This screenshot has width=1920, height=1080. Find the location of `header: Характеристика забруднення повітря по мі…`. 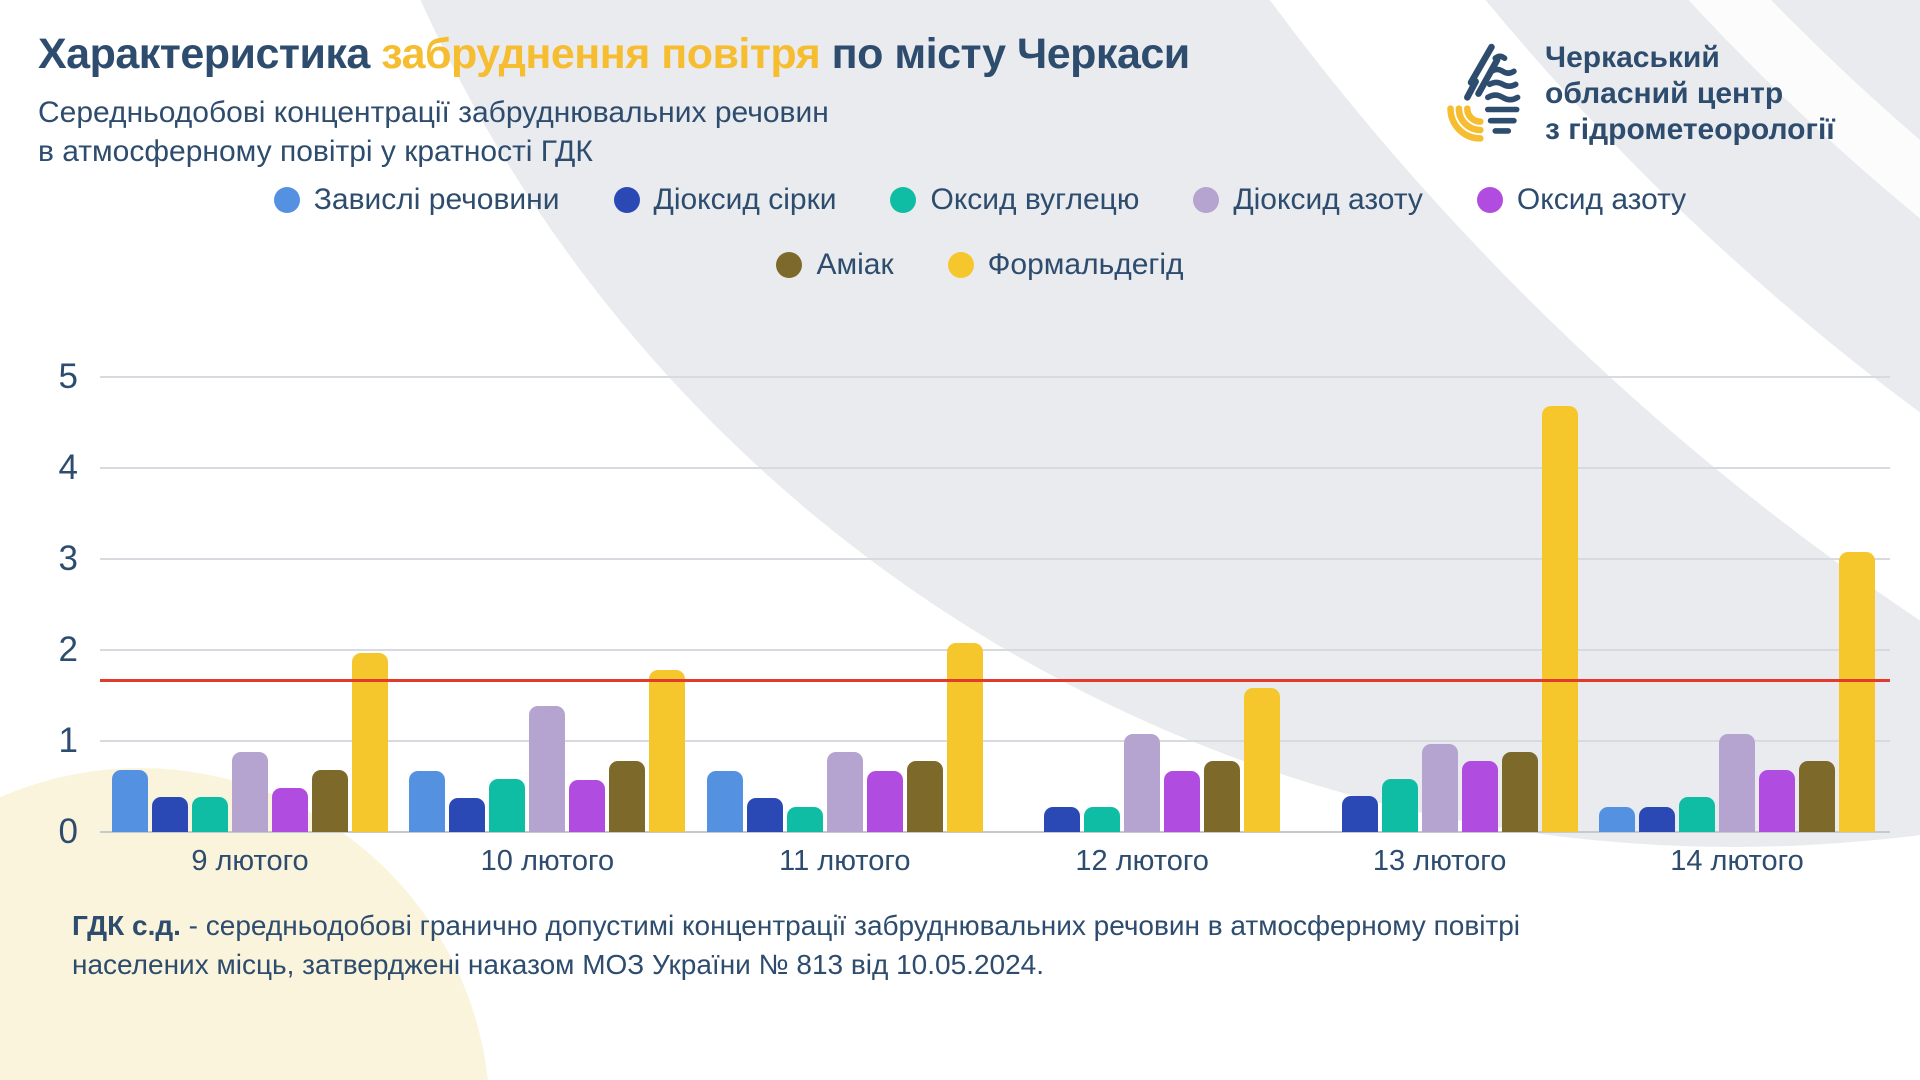

header: Характеристика забруднення повітря по мі… is located at coordinates (614, 100).